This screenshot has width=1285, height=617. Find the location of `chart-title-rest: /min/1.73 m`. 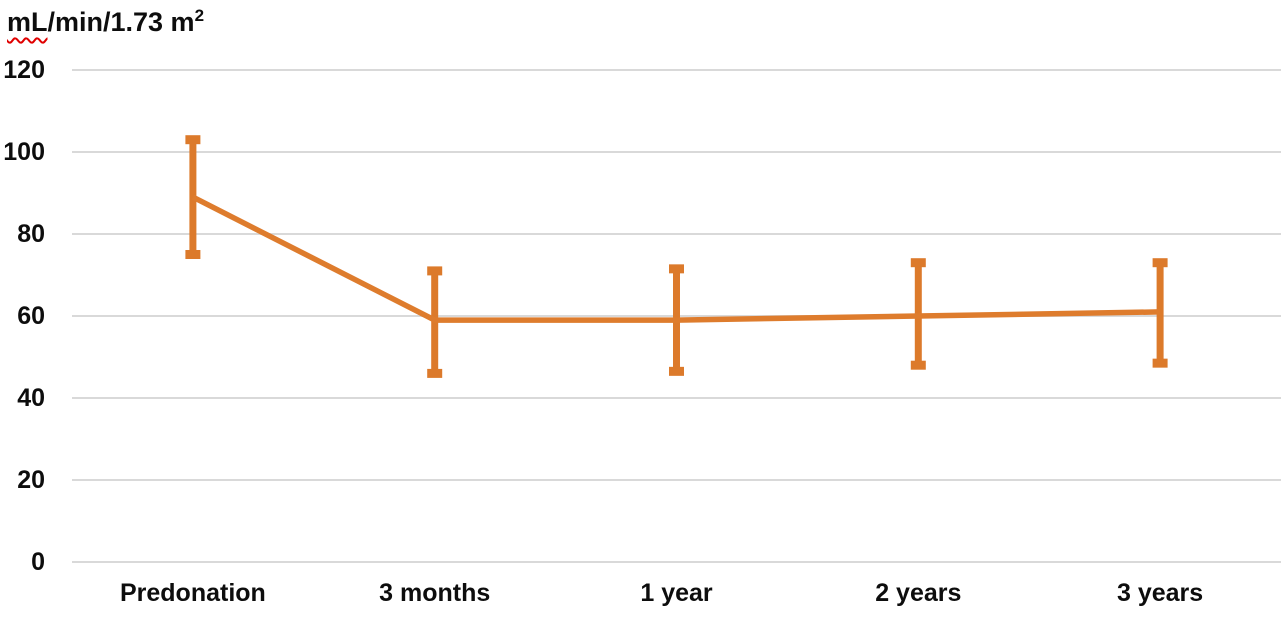

chart-title-rest: /min/1.73 m is located at coordinates (121, 22).